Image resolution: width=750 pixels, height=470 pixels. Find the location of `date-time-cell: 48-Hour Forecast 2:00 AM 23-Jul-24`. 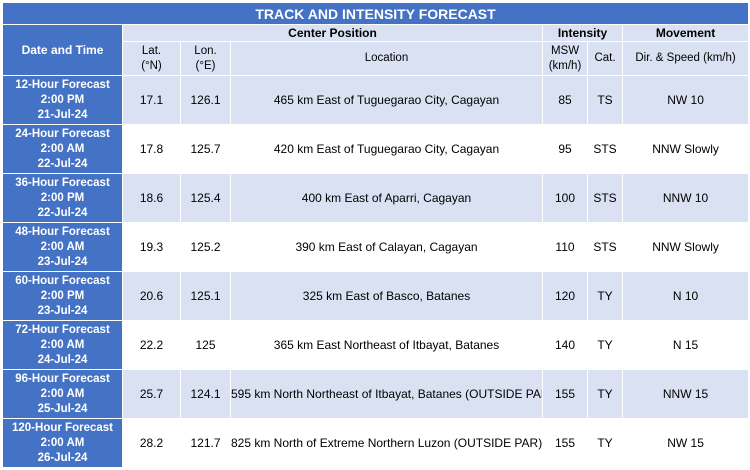

date-time-cell: 48-Hour Forecast 2:00 AM 23-Jul-24 is located at coordinates (62, 247).